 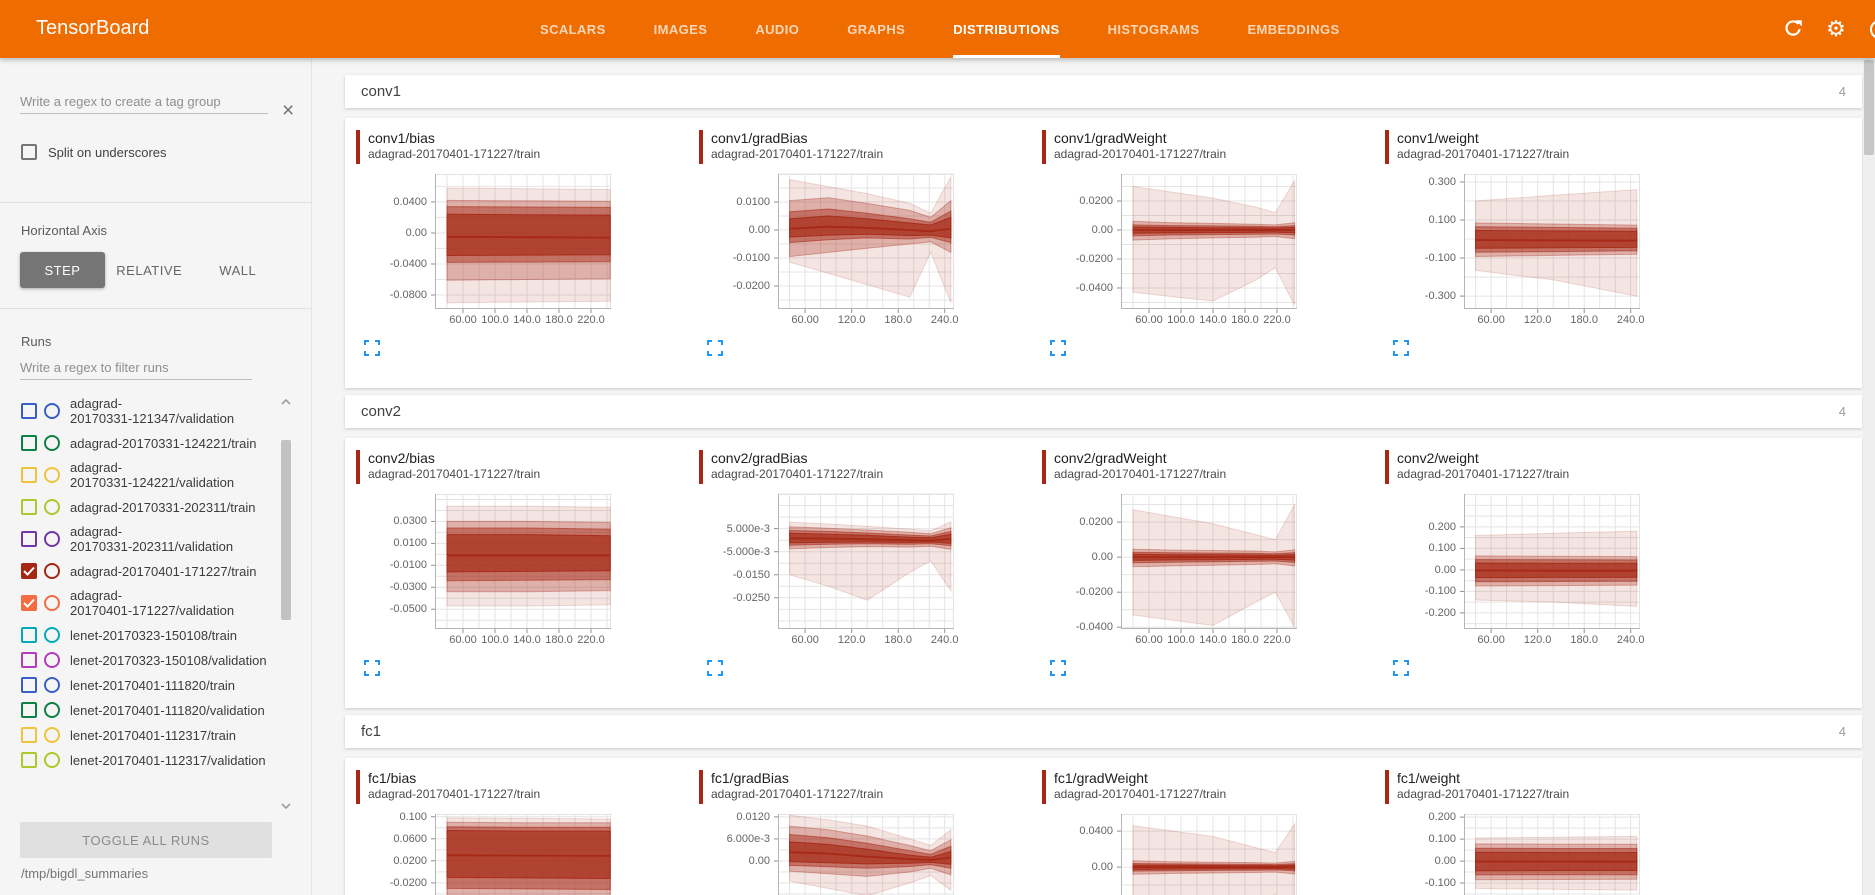 I want to click on run-item: adagrad- 20170331-124221/validation, so click(x=145, y=475).